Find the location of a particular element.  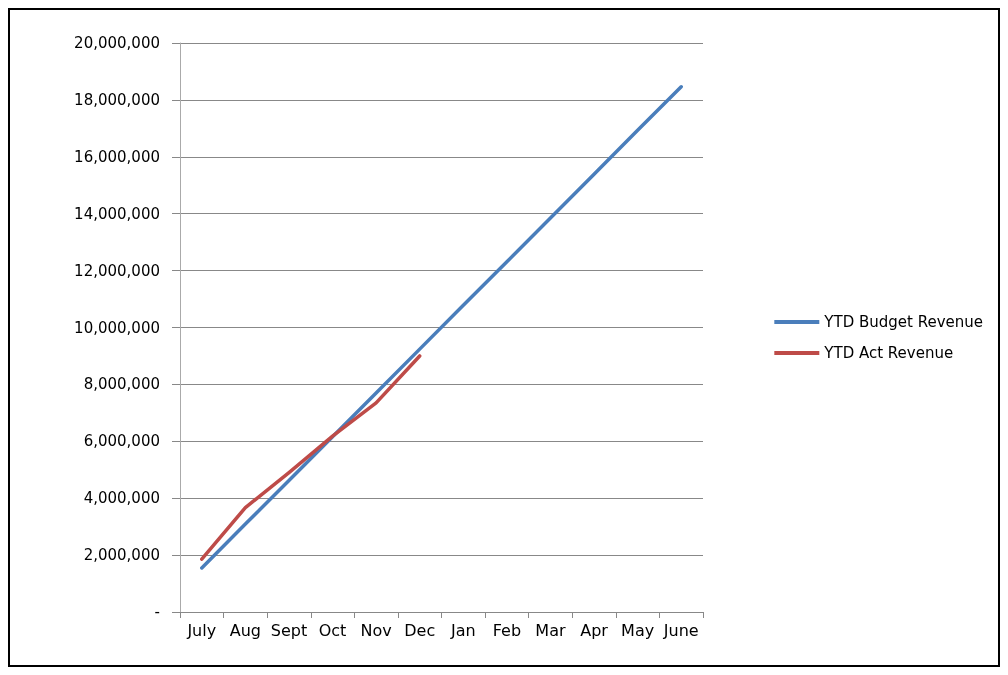

y-tick-label: 12,000,000 is located at coordinates (117, 270).